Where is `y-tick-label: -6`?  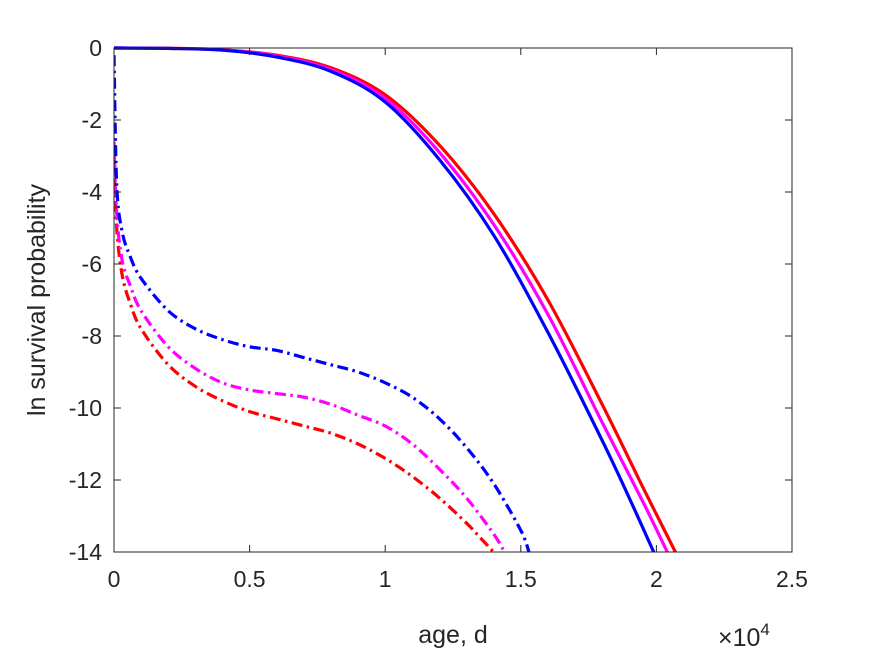
y-tick-label: -6 is located at coordinates (92, 264).